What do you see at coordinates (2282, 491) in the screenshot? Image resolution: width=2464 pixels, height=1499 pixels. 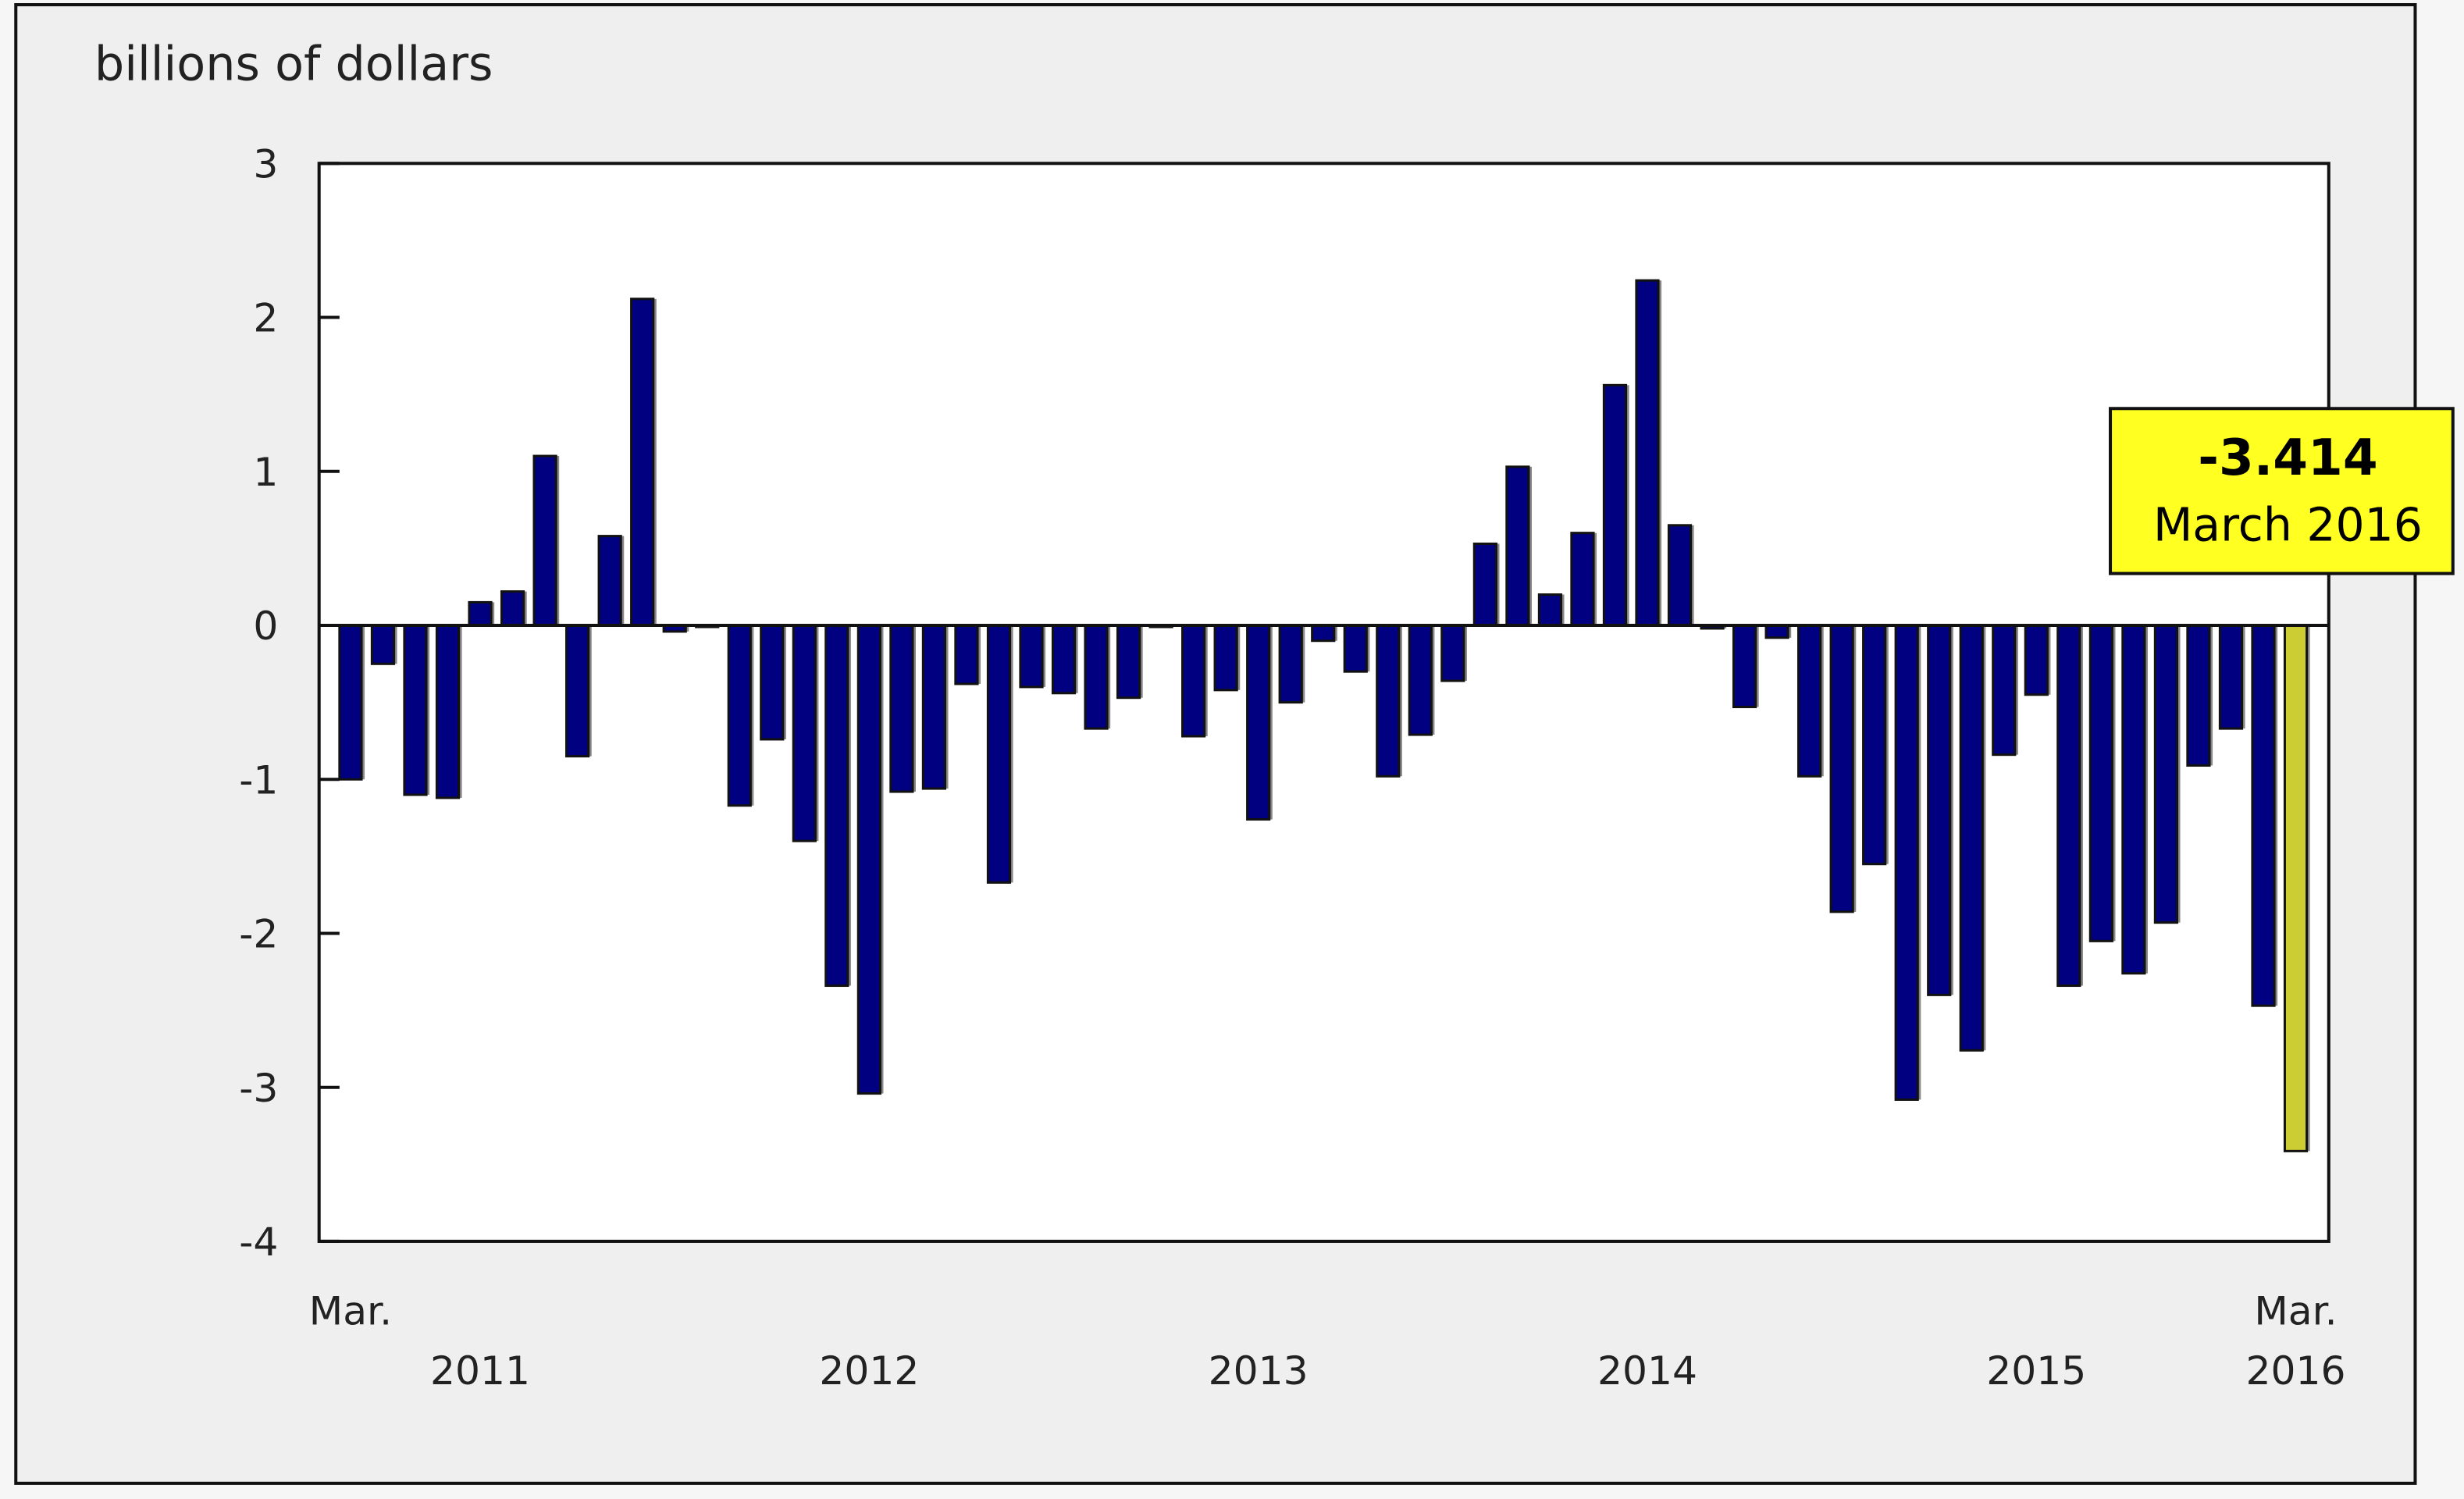 I see `tooltip: -3.414 March 2016` at bounding box center [2282, 491].